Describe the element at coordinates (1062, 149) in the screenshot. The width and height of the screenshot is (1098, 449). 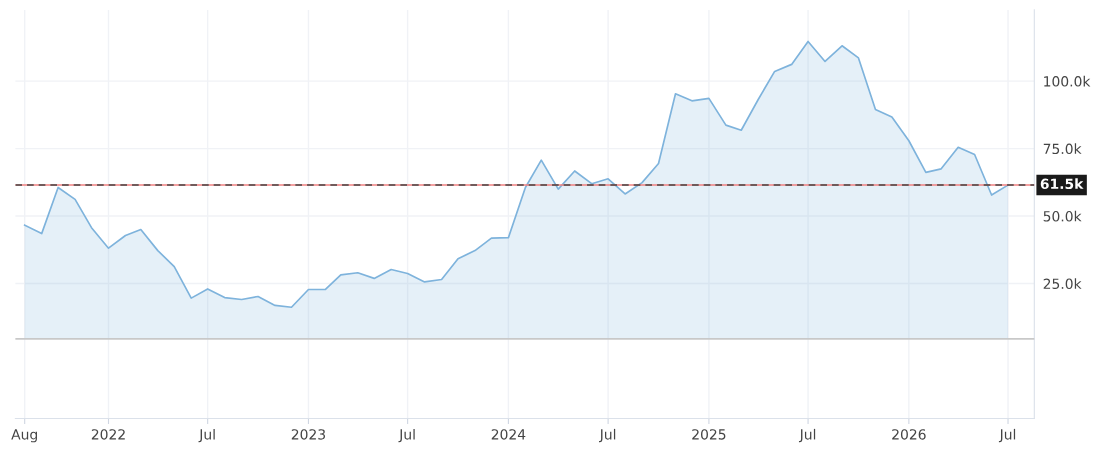
I see `y-tick-label: 75.0k` at that location.